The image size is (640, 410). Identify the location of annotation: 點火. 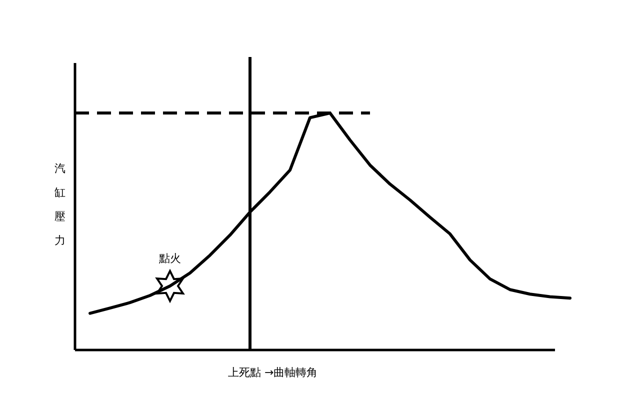
(169, 259).